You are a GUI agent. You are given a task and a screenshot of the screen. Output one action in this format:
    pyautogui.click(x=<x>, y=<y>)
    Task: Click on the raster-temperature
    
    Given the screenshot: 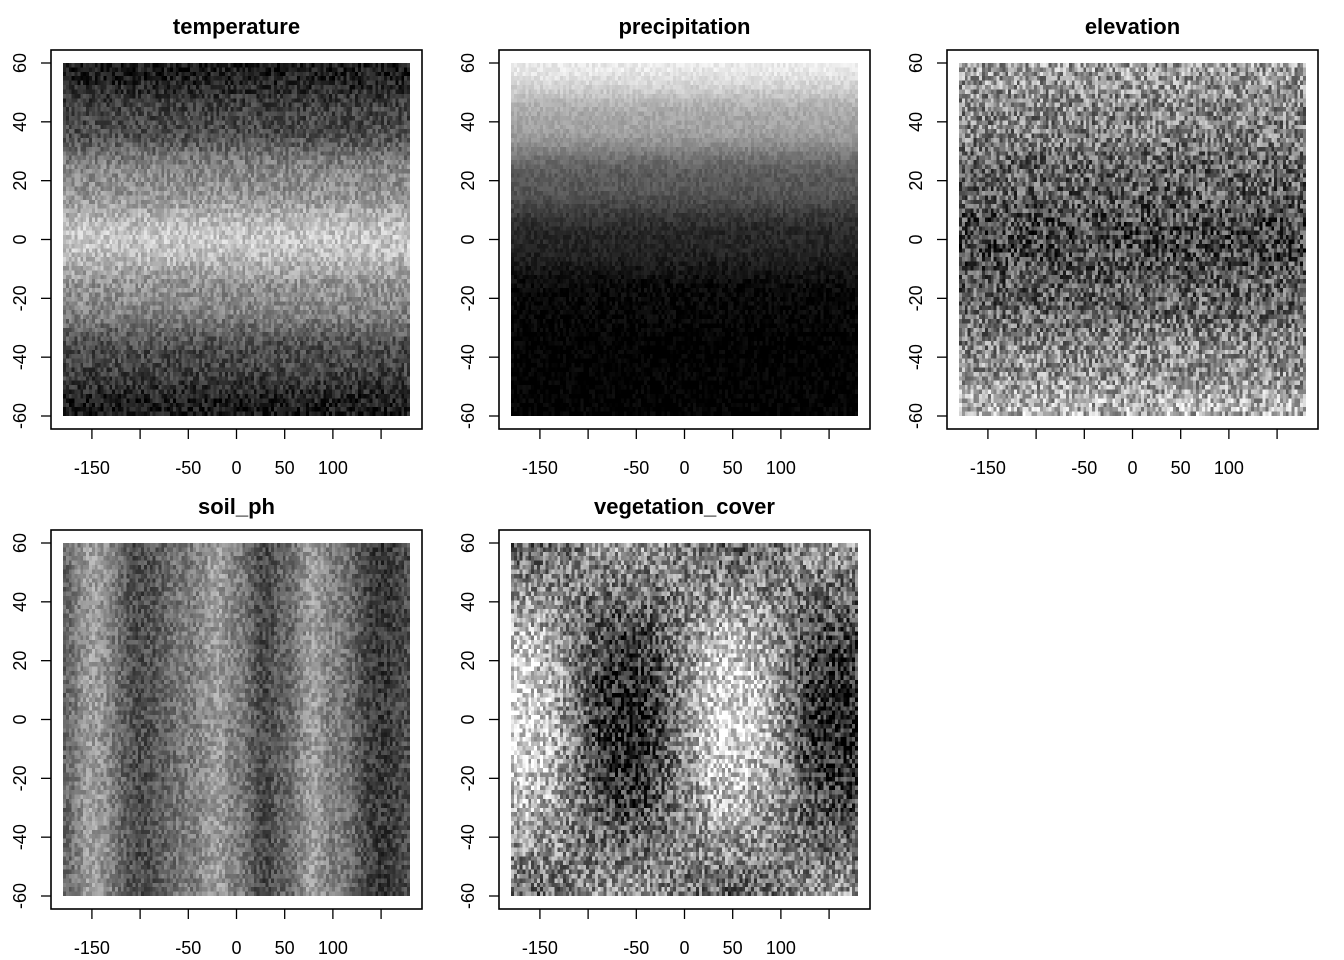 What is the action you would take?
    pyautogui.click(x=236, y=239)
    